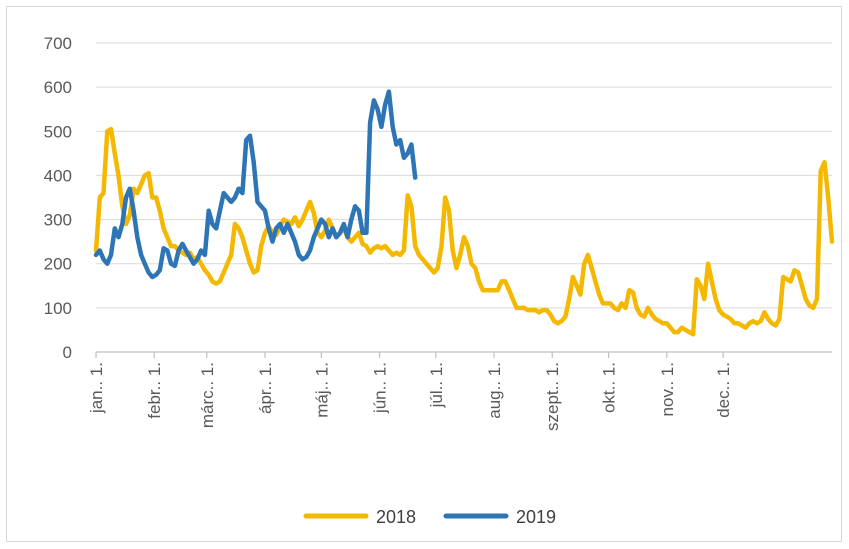 The image size is (849, 549). Describe the element at coordinates (154, 390) in the screenshot. I see `x-tick-label: febr.. 1.` at that location.